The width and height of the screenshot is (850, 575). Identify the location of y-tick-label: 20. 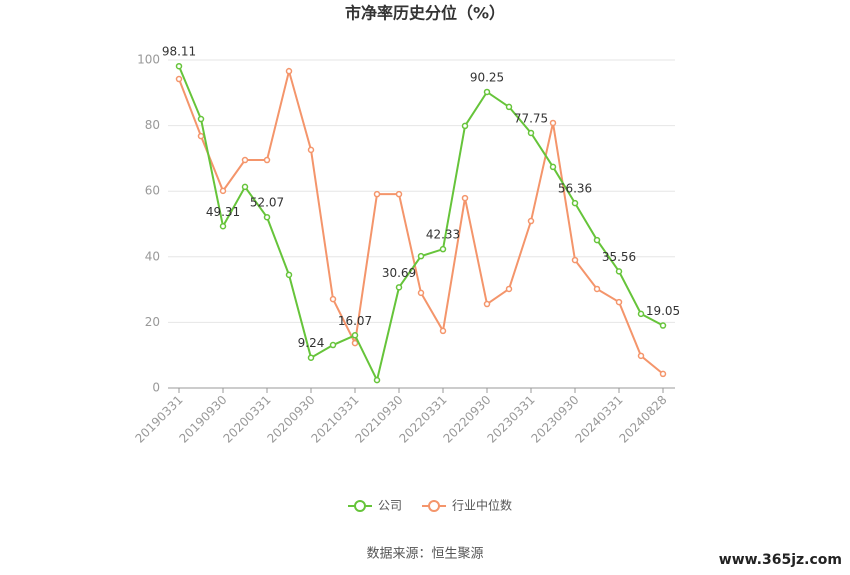
(152, 322).